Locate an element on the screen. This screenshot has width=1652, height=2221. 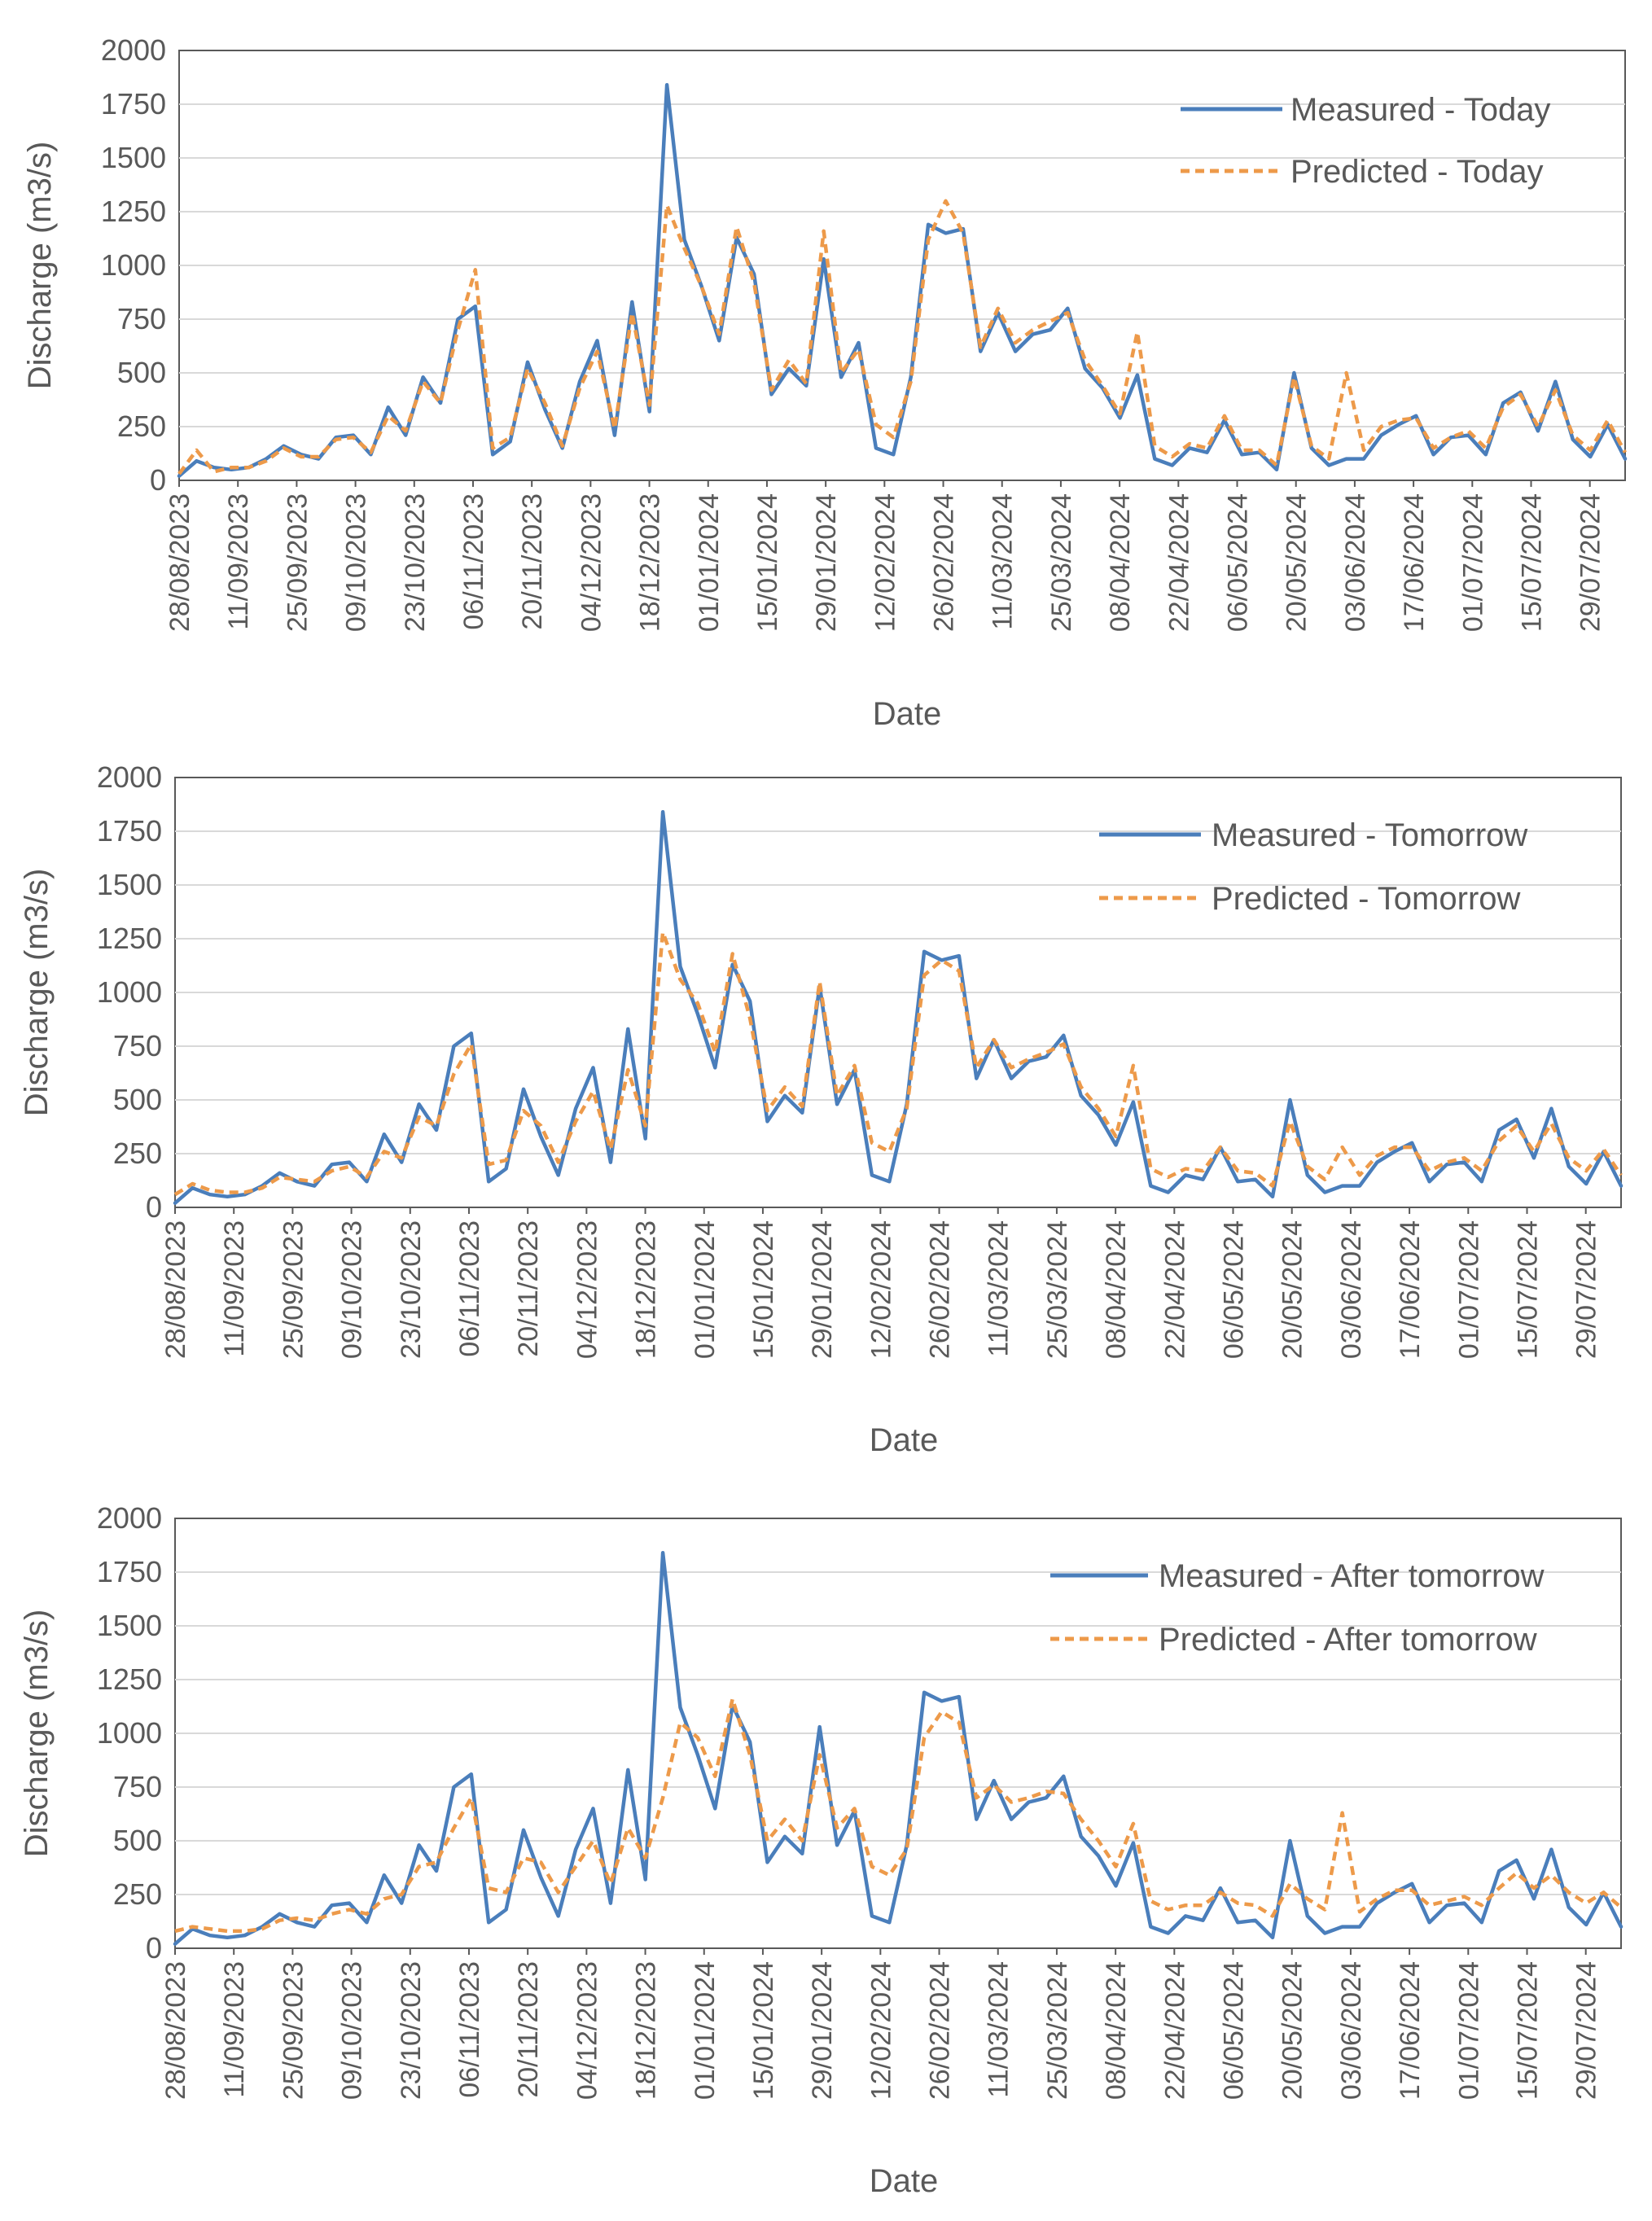
legend-label-measured: Measured - Tomorrow is located at coordinates (1369, 835).